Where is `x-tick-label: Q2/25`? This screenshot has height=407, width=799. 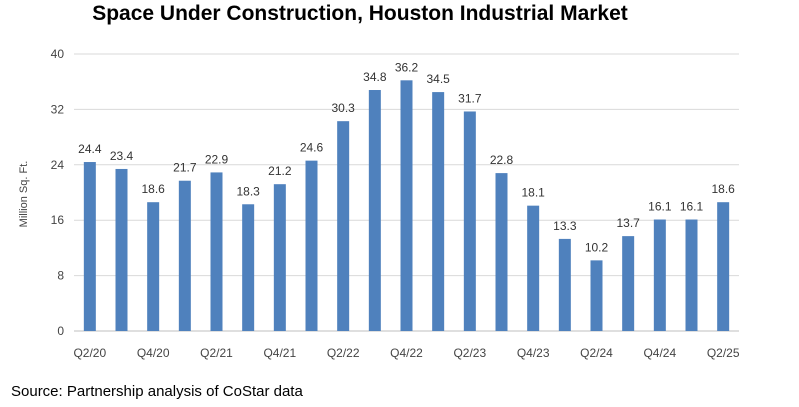
x-tick-label: Q2/25 is located at coordinates (723, 353).